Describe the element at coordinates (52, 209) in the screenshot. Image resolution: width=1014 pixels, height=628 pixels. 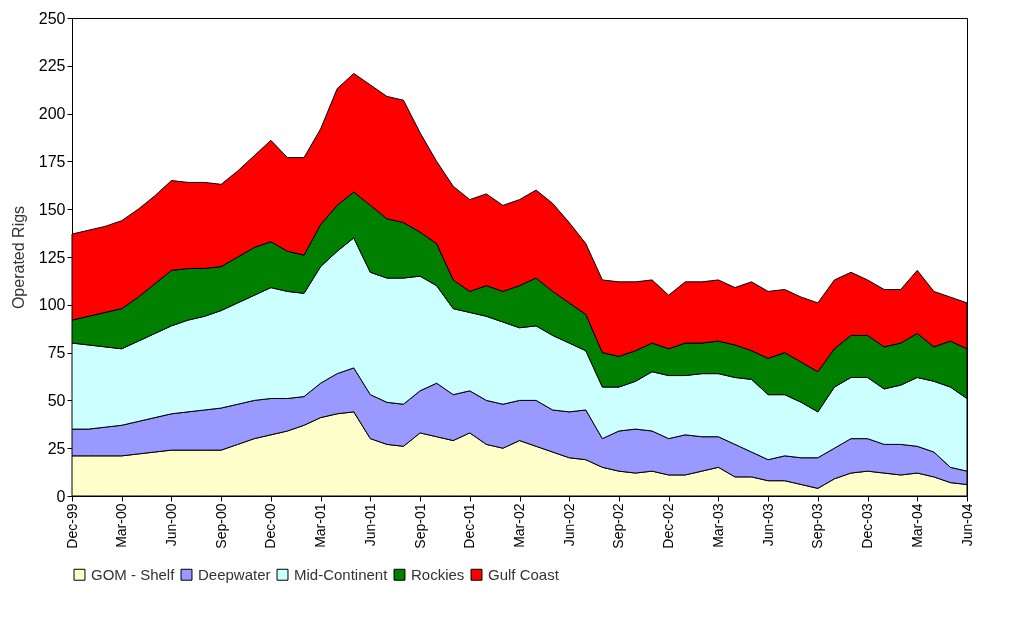
I see `y-tick-label: 150` at that location.